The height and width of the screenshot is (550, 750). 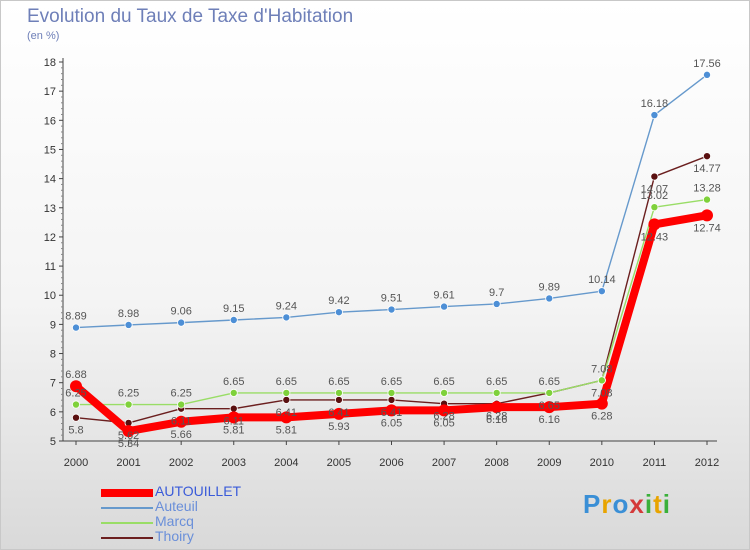 I want to click on data-label: 5.34, so click(x=128, y=444).